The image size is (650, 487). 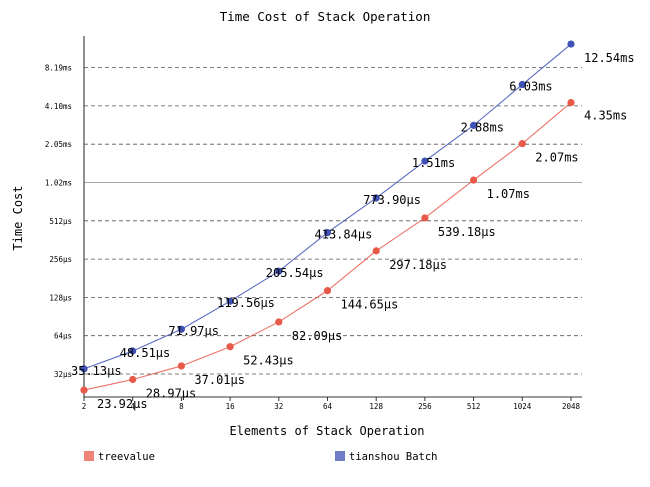 I want to click on y-tick-label: 256µs, so click(x=60, y=259).